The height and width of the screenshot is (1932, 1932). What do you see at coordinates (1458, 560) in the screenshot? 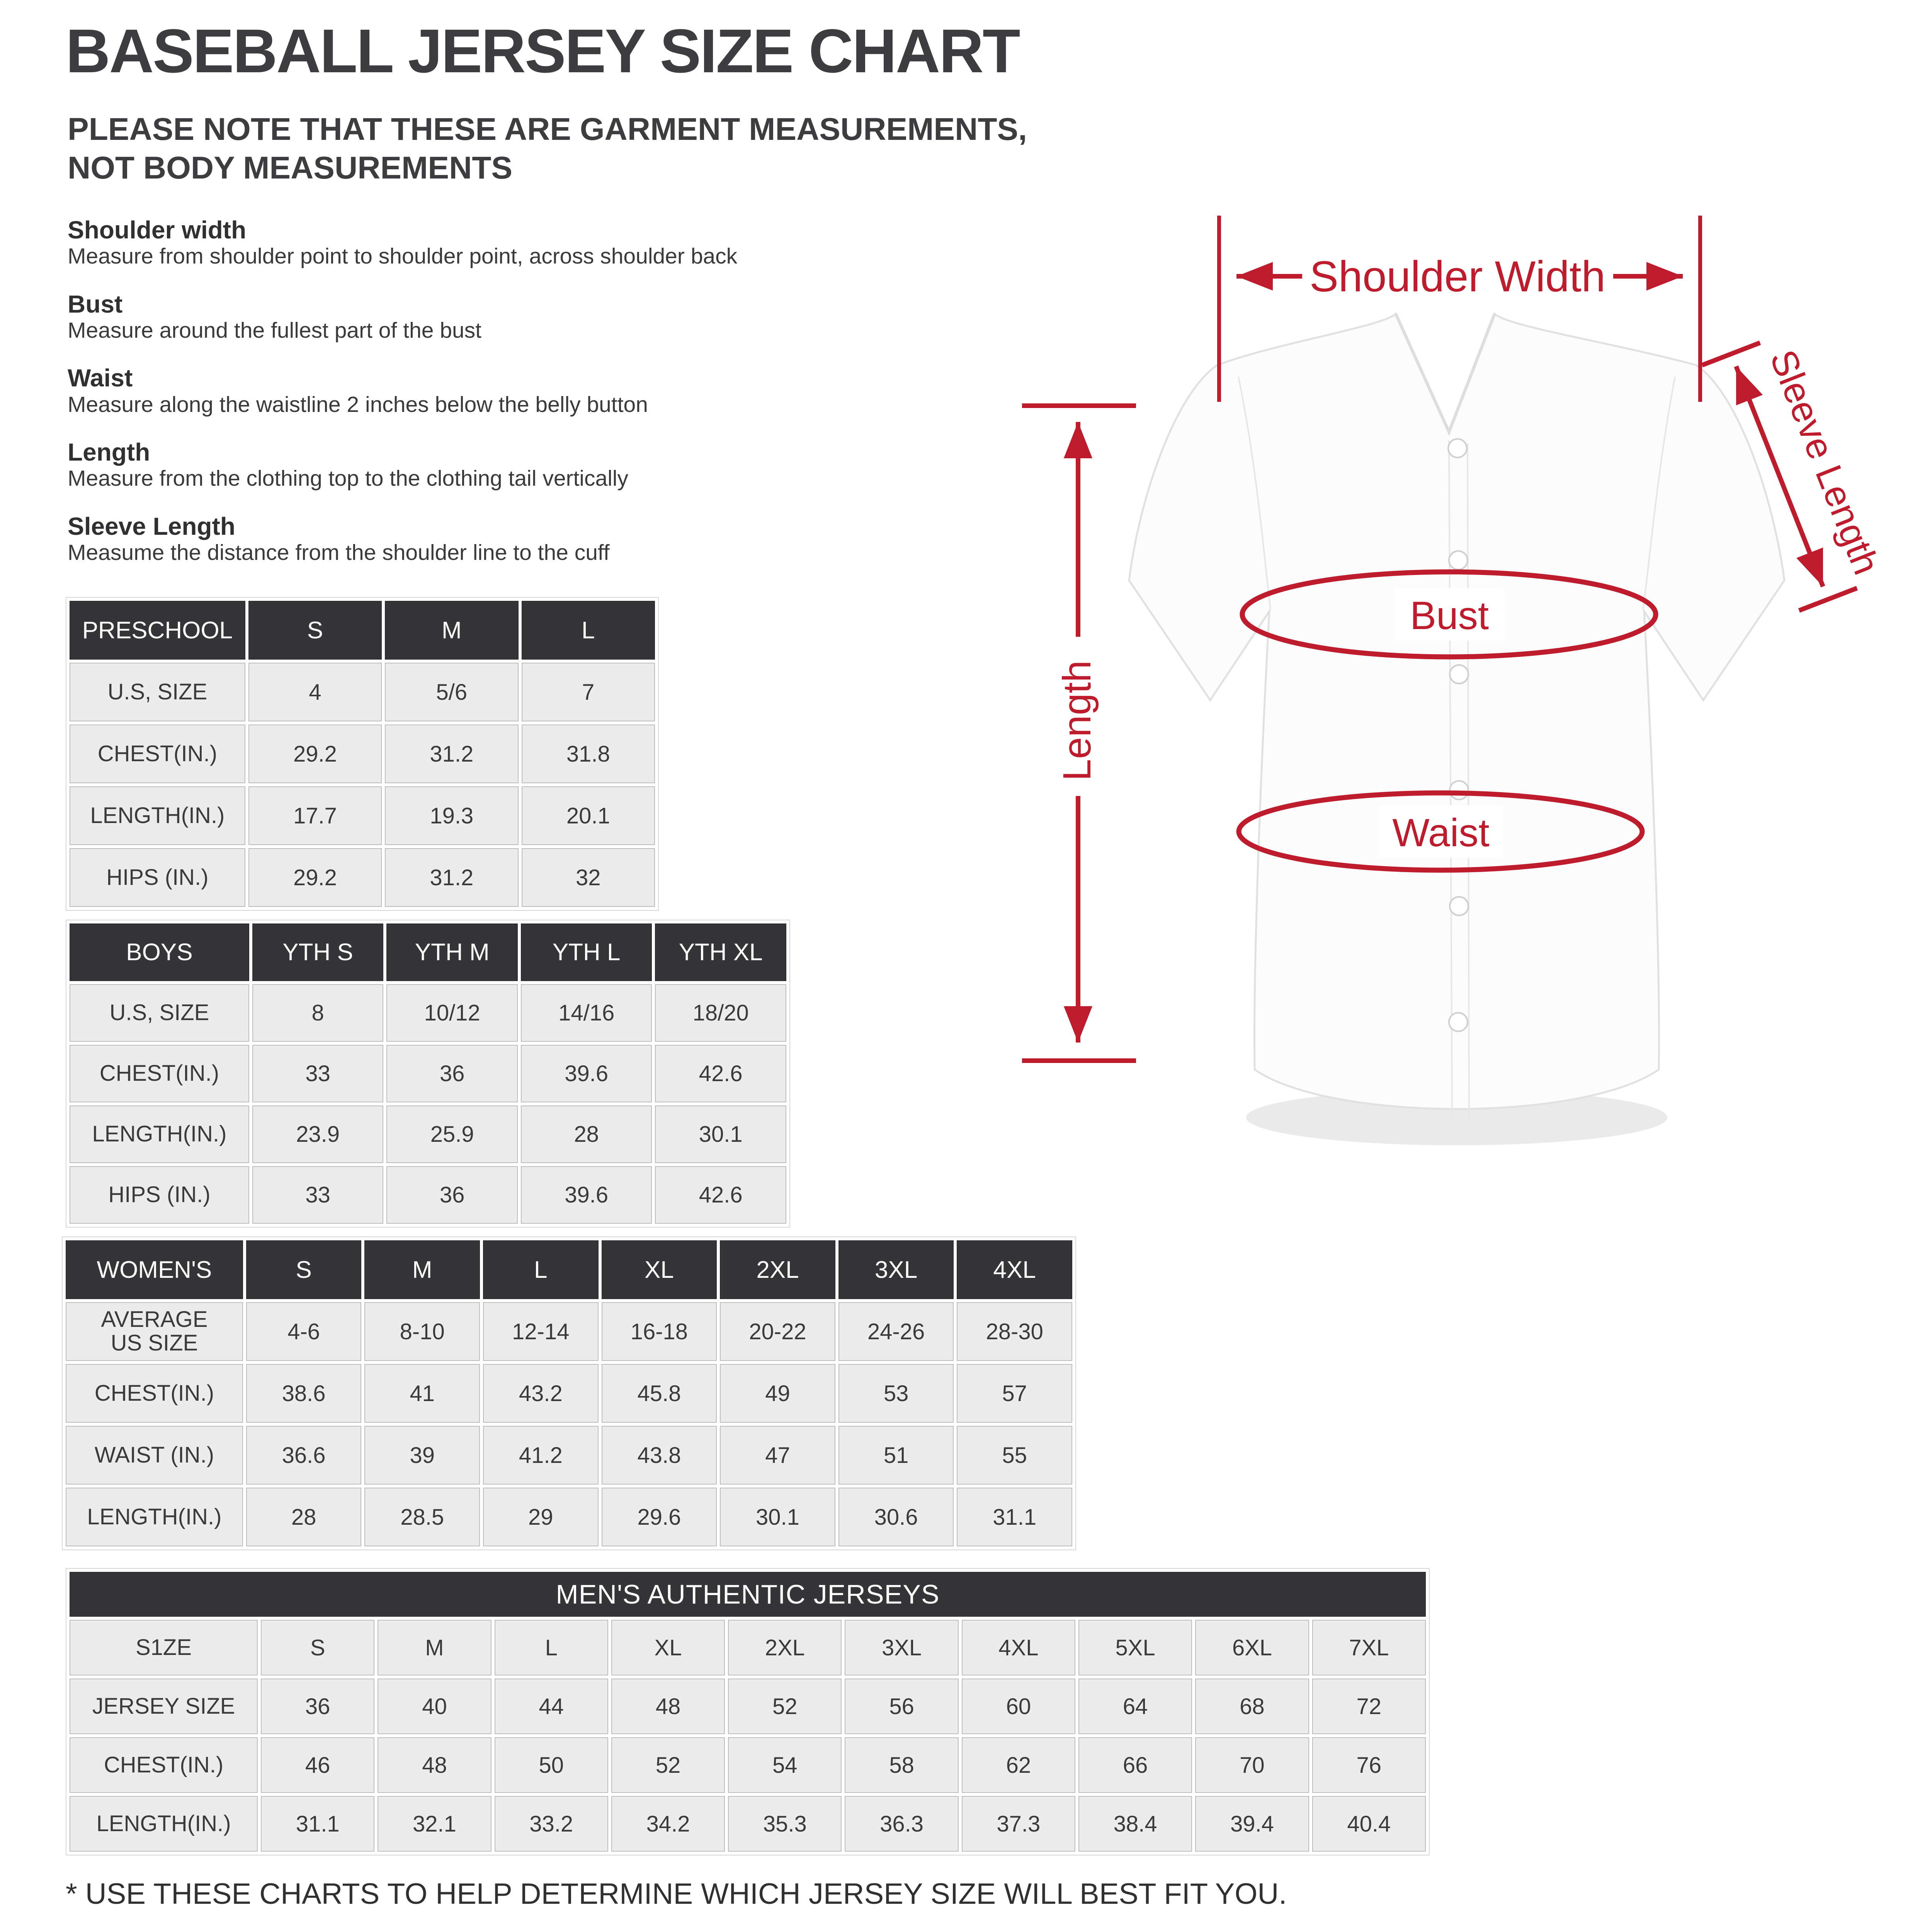
I see `jersey-button` at bounding box center [1458, 560].